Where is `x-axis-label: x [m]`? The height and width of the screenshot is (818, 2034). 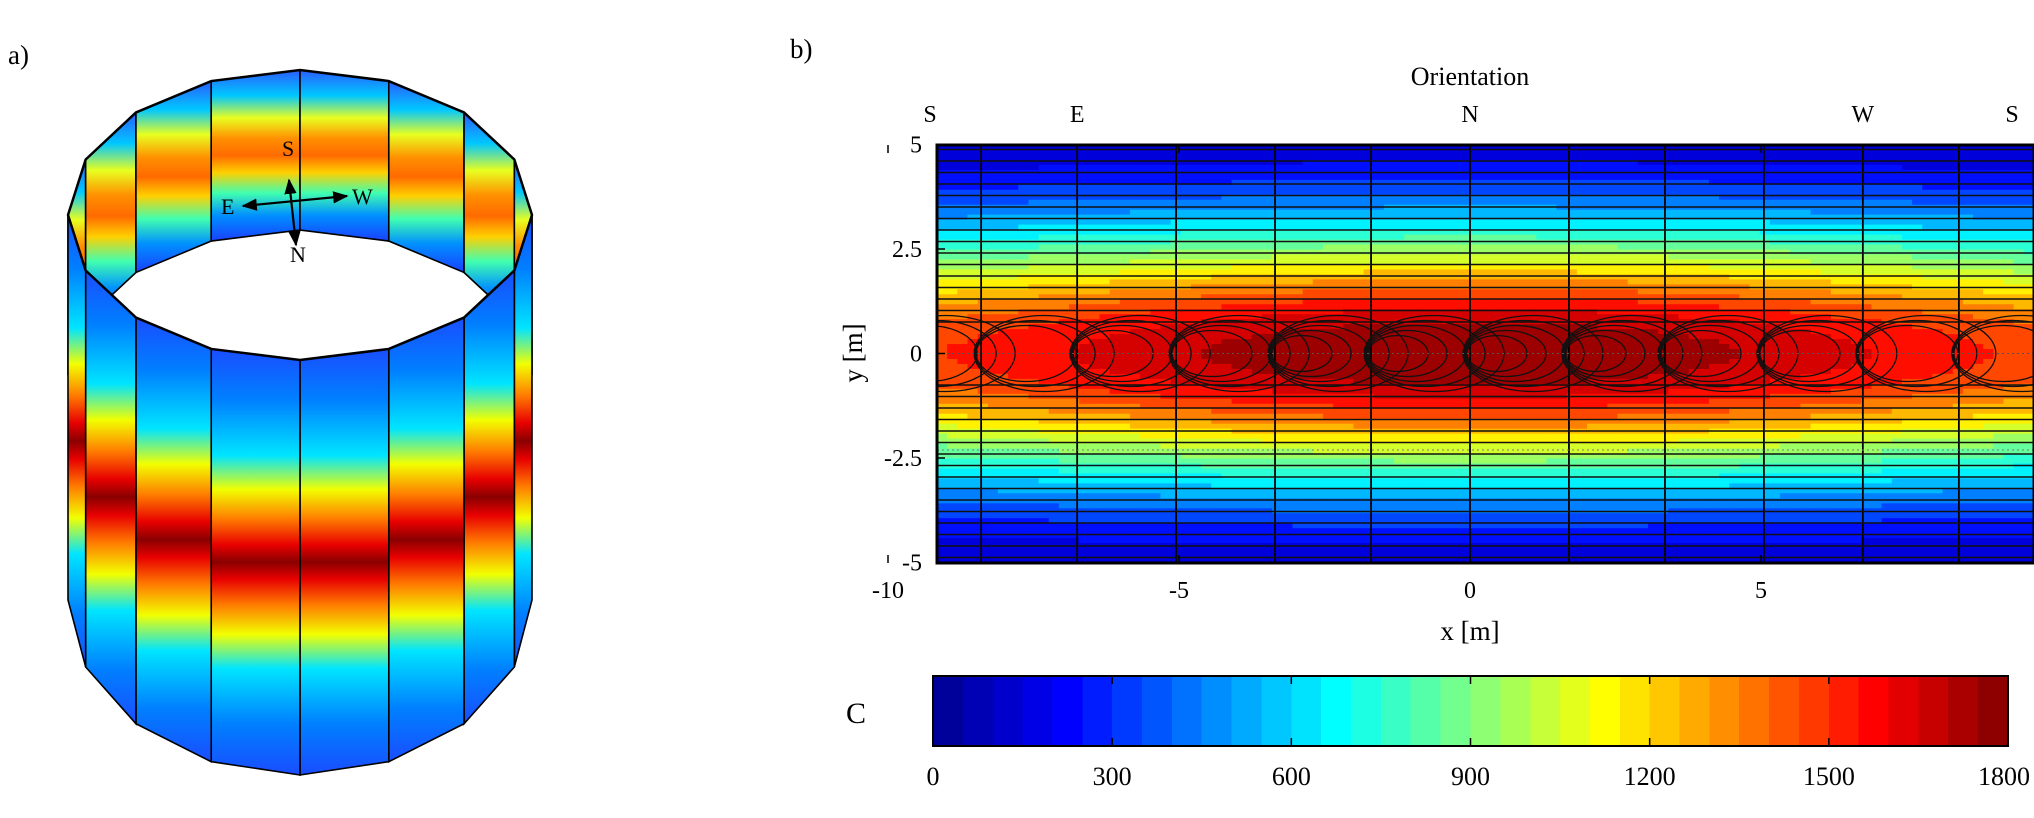 x-axis-label: x [m] is located at coordinates (1469, 631).